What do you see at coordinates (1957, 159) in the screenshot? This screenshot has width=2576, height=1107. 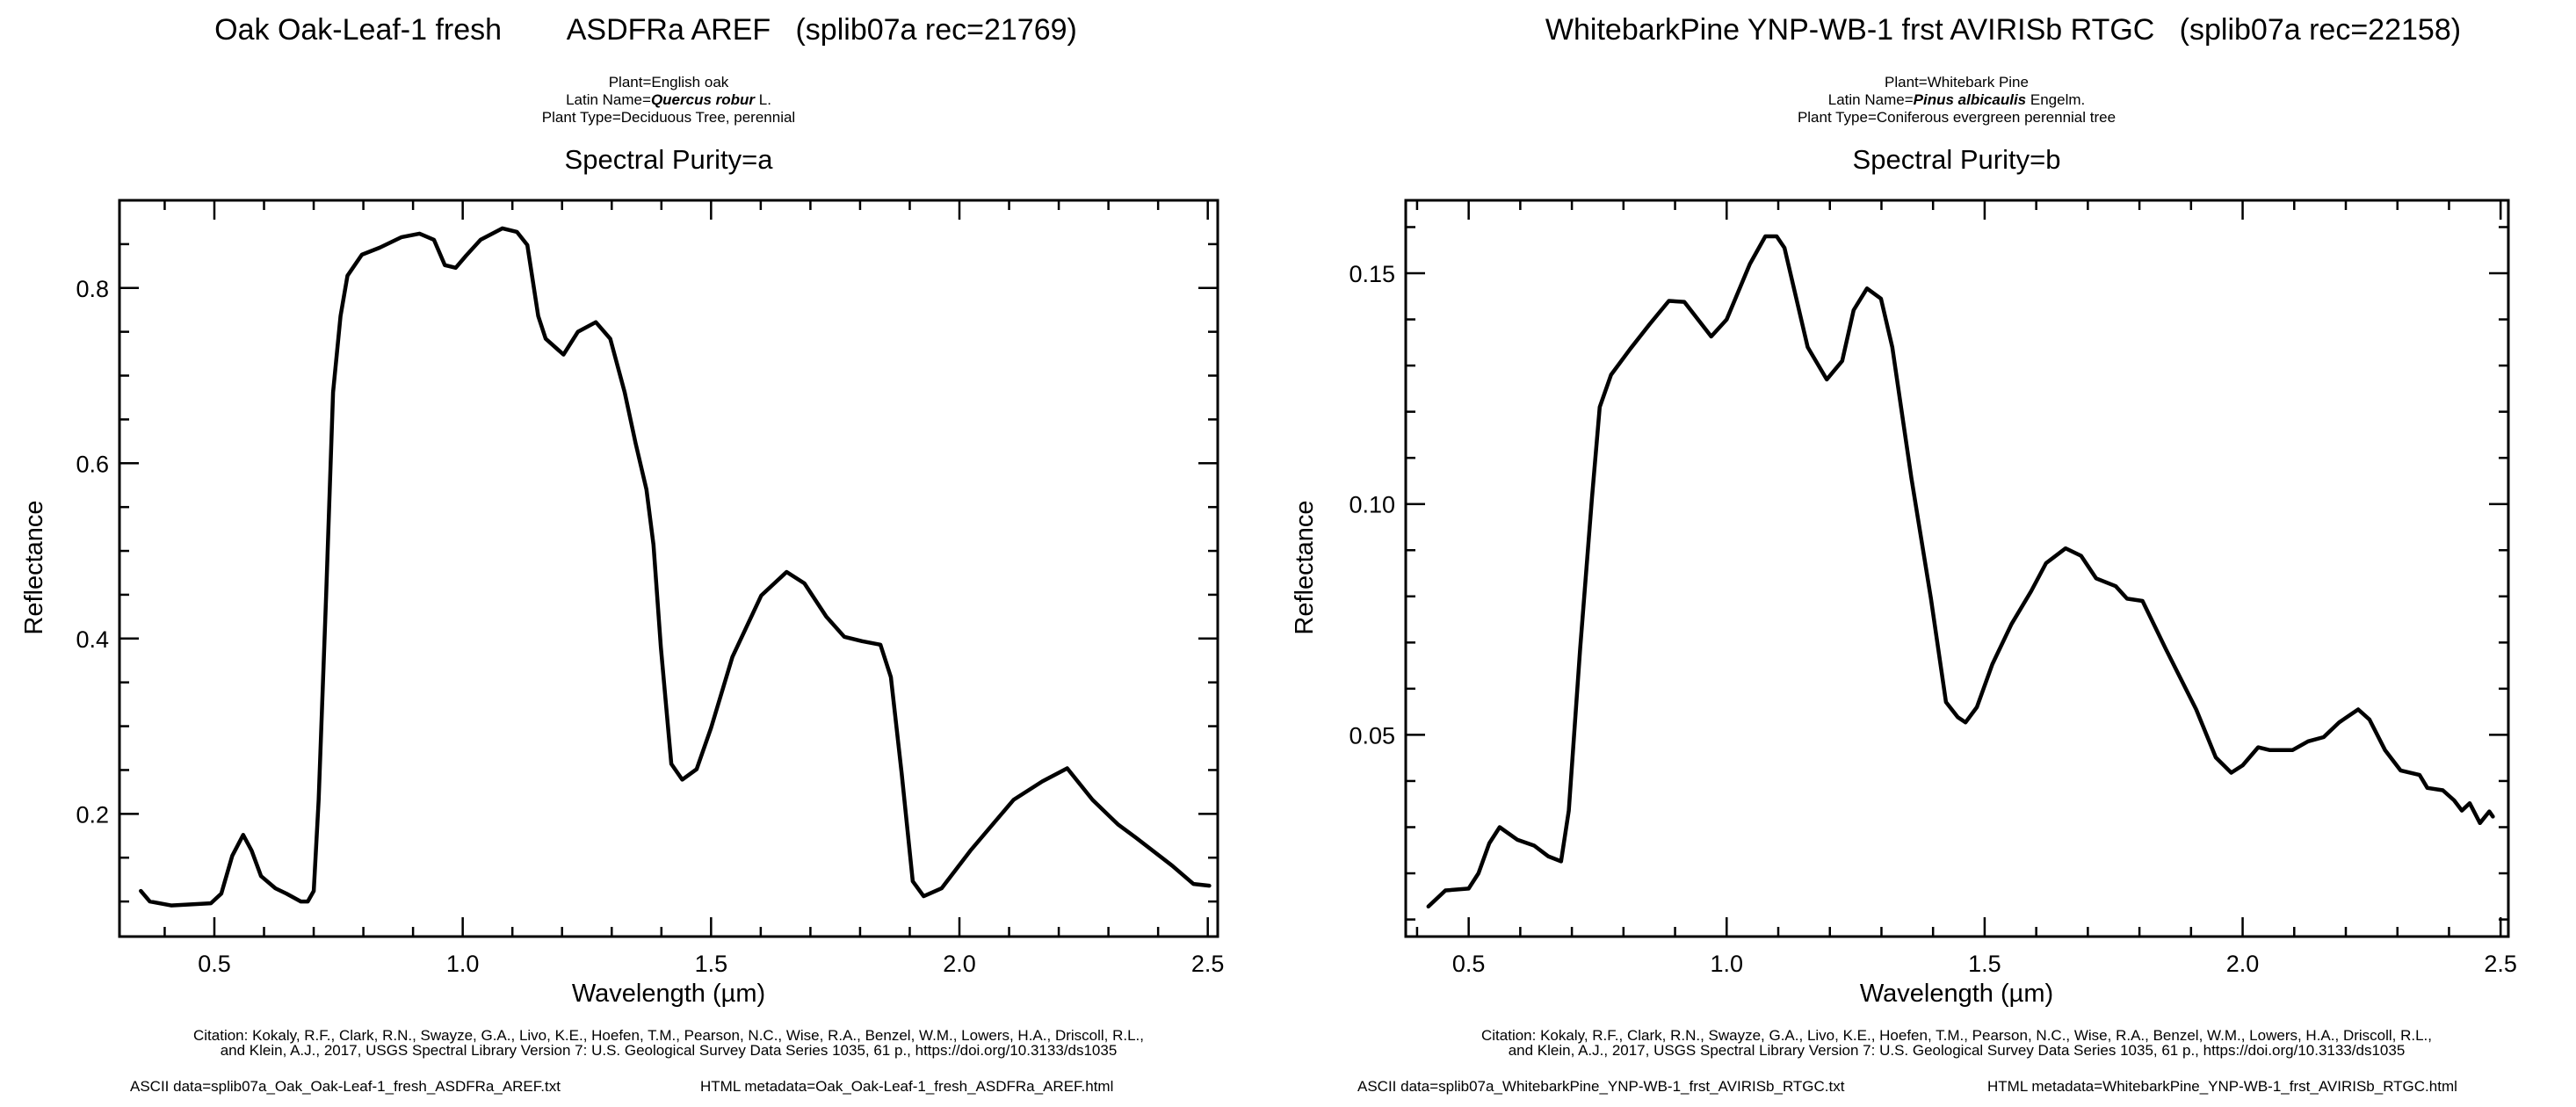 I see `spectral-purity: Spectral Purity=b` at bounding box center [1957, 159].